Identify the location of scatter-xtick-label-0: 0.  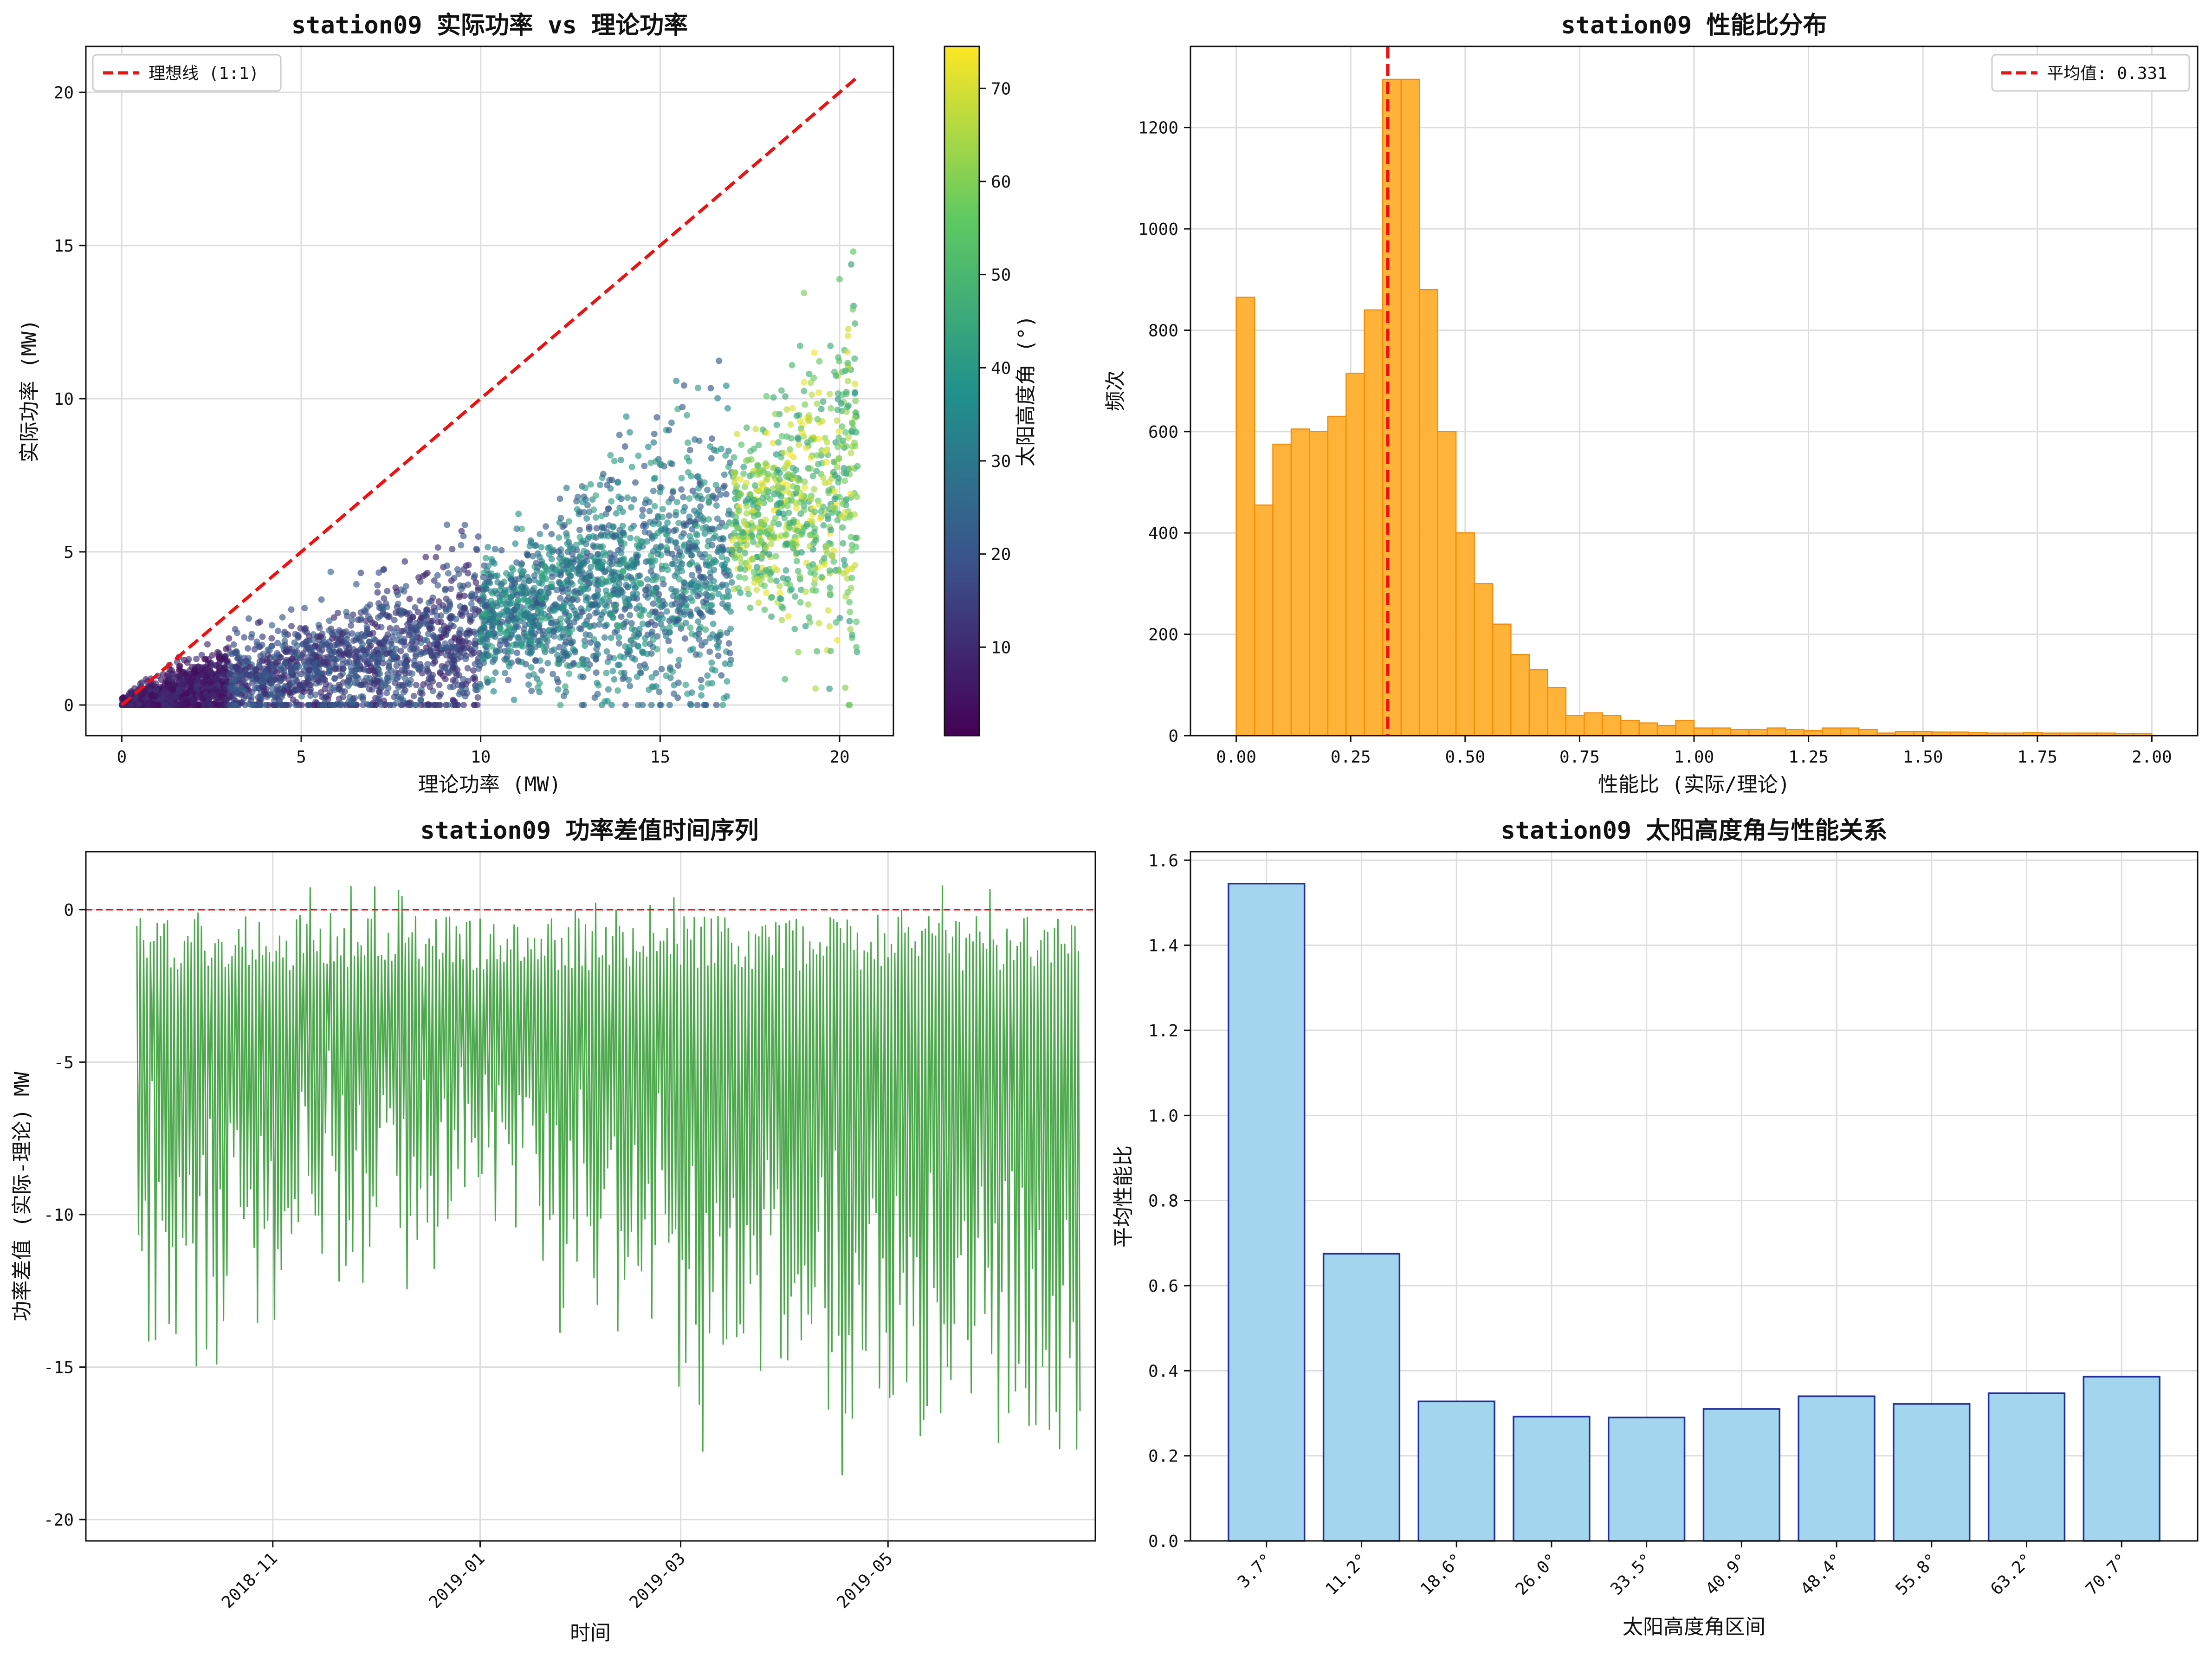
(121, 757).